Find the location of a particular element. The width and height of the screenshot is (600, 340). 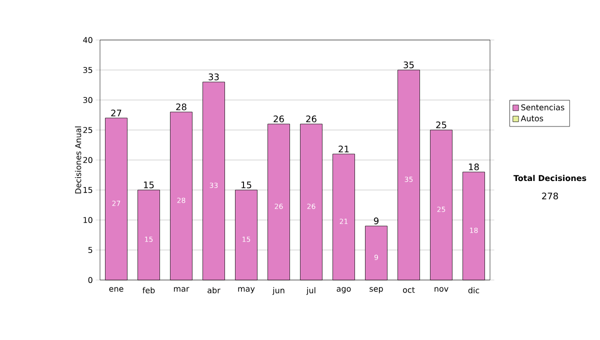

y-tick-label: 30 is located at coordinates (87, 100).